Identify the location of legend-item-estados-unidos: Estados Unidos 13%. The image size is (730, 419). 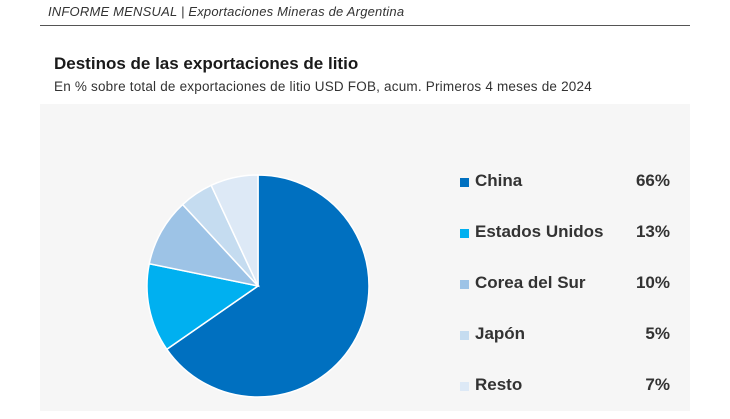
(565, 240).